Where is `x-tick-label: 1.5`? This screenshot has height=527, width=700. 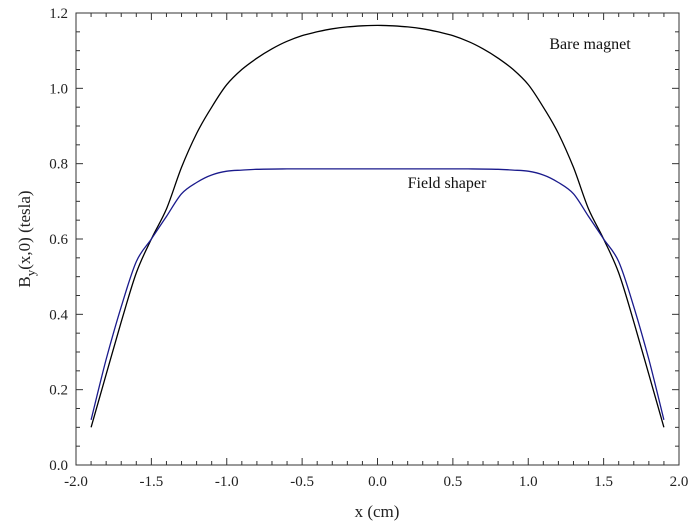
x-tick-label: 1.5 is located at coordinates (603, 482).